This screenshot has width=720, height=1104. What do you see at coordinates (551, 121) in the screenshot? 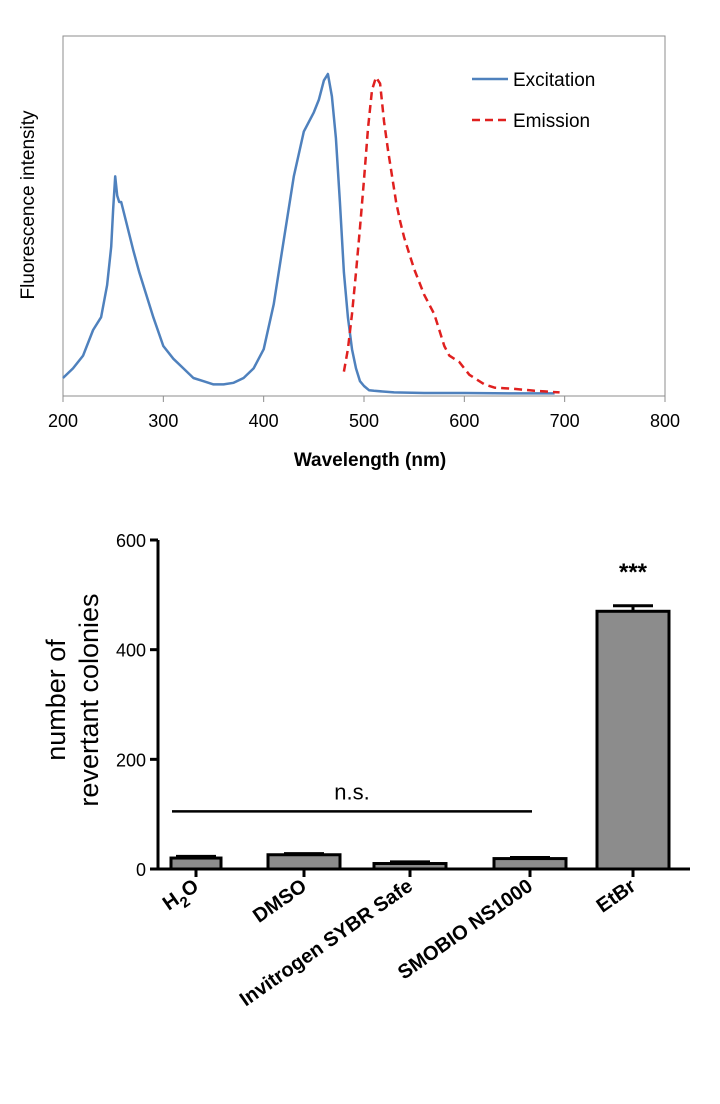
I see `legend-label-emission: Emission` at bounding box center [551, 121].